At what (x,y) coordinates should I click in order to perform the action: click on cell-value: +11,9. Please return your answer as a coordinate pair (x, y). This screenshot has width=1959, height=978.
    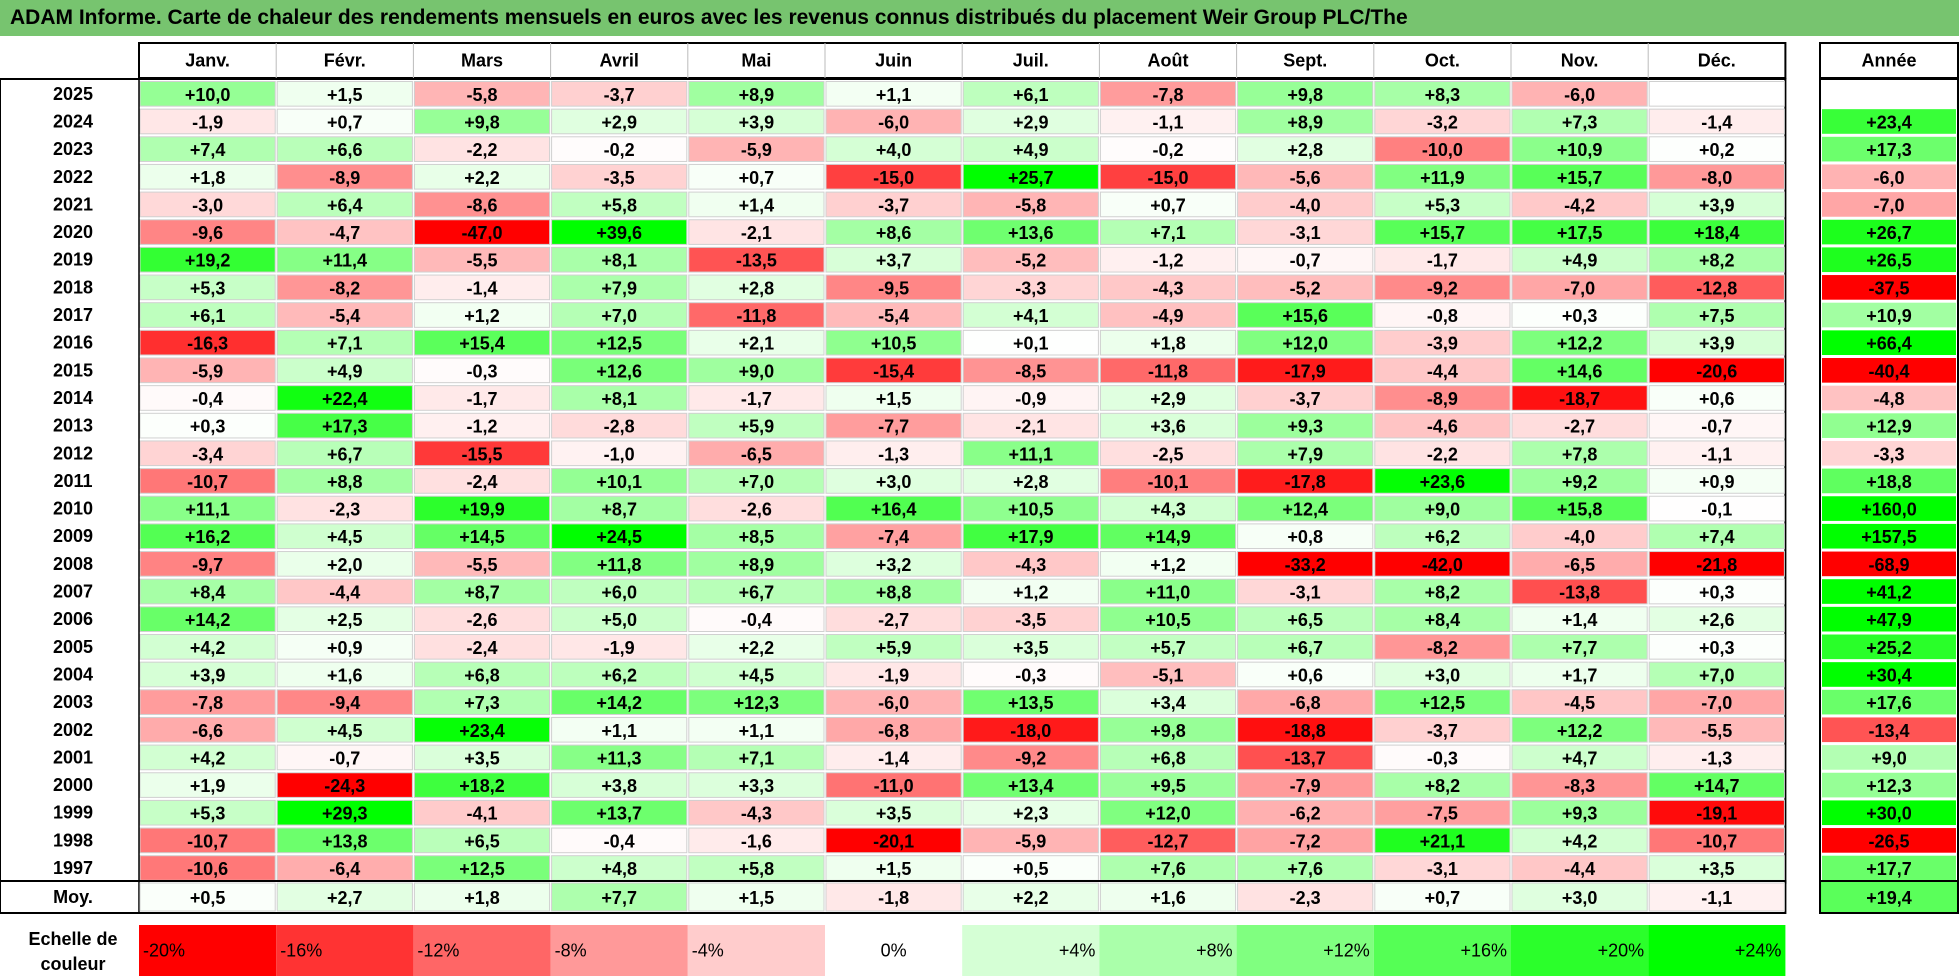
    Looking at the image, I should click on (1442, 178).